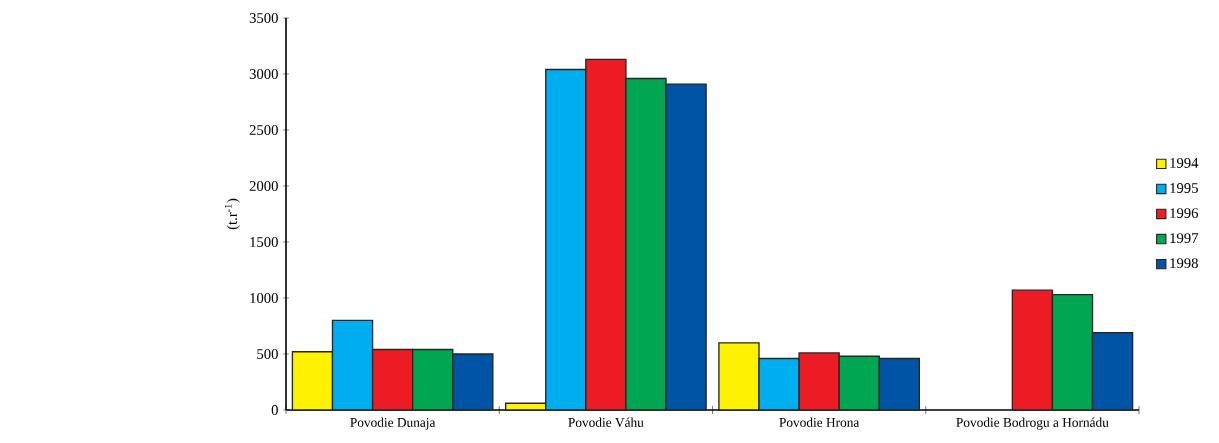 The image size is (1219, 443). What do you see at coordinates (393, 423) in the screenshot?
I see `x-tick-label: Povodie Dunaja` at bounding box center [393, 423].